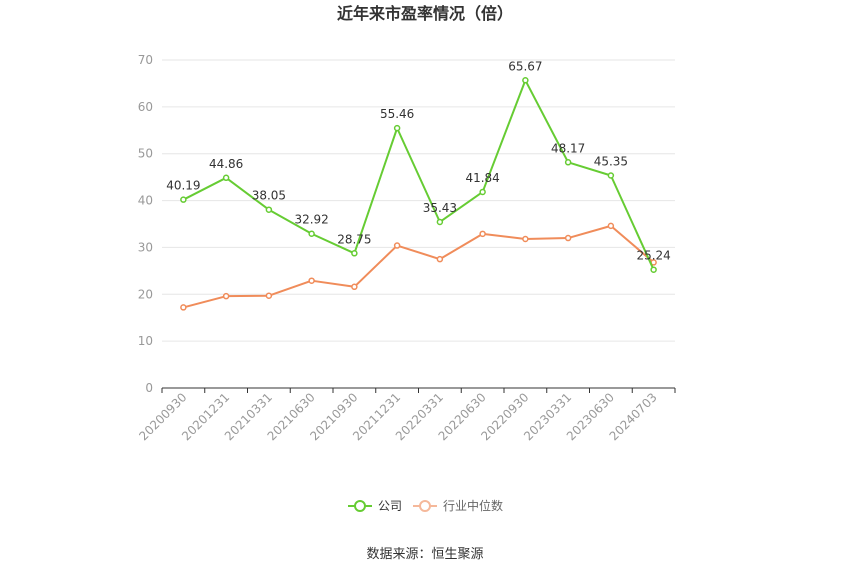 The width and height of the screenshot is (850, 575). I want to click on legend-company-marker, so click(360, 506).